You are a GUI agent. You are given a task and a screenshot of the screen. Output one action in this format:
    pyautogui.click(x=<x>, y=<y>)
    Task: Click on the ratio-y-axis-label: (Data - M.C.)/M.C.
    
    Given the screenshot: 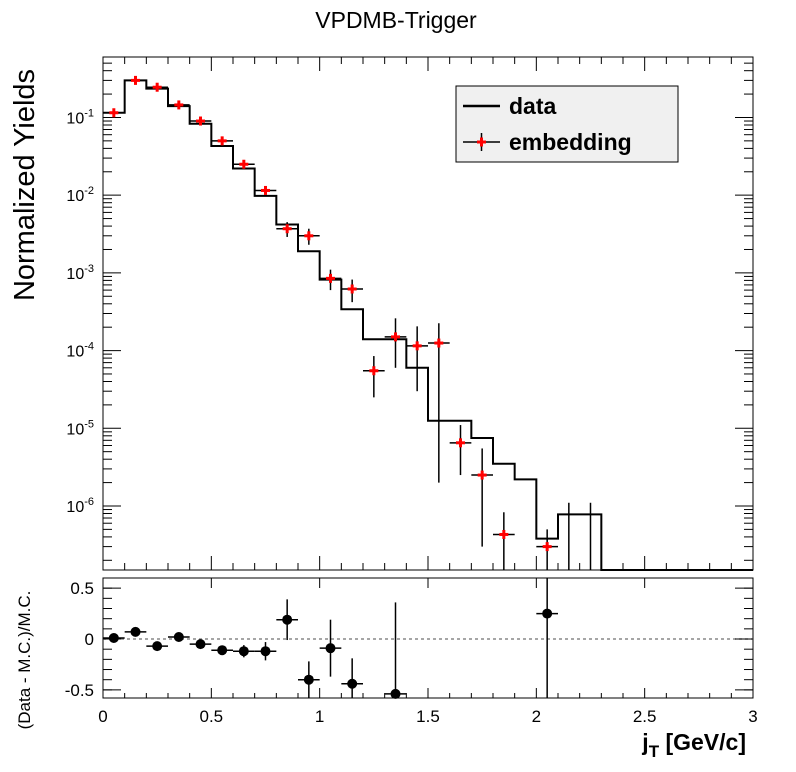 What is the action you would take?
    pyautogui.click(x=24, y=660)
    